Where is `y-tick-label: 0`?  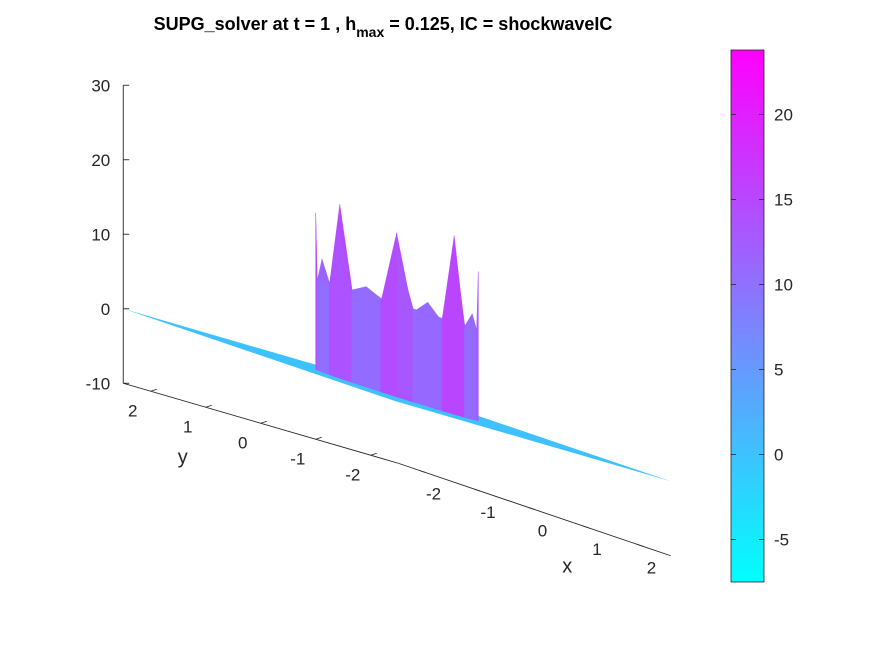
y-tick-label: 0 is located at coordinates (242, 442).